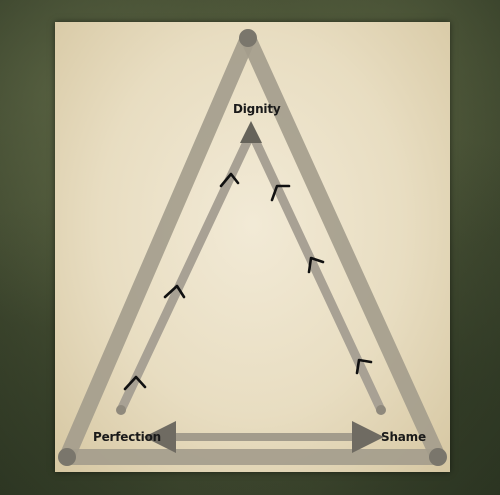 The height and width of the screenshot is (495, 500). I want to click on right-vertex-node, so click(438, 457).